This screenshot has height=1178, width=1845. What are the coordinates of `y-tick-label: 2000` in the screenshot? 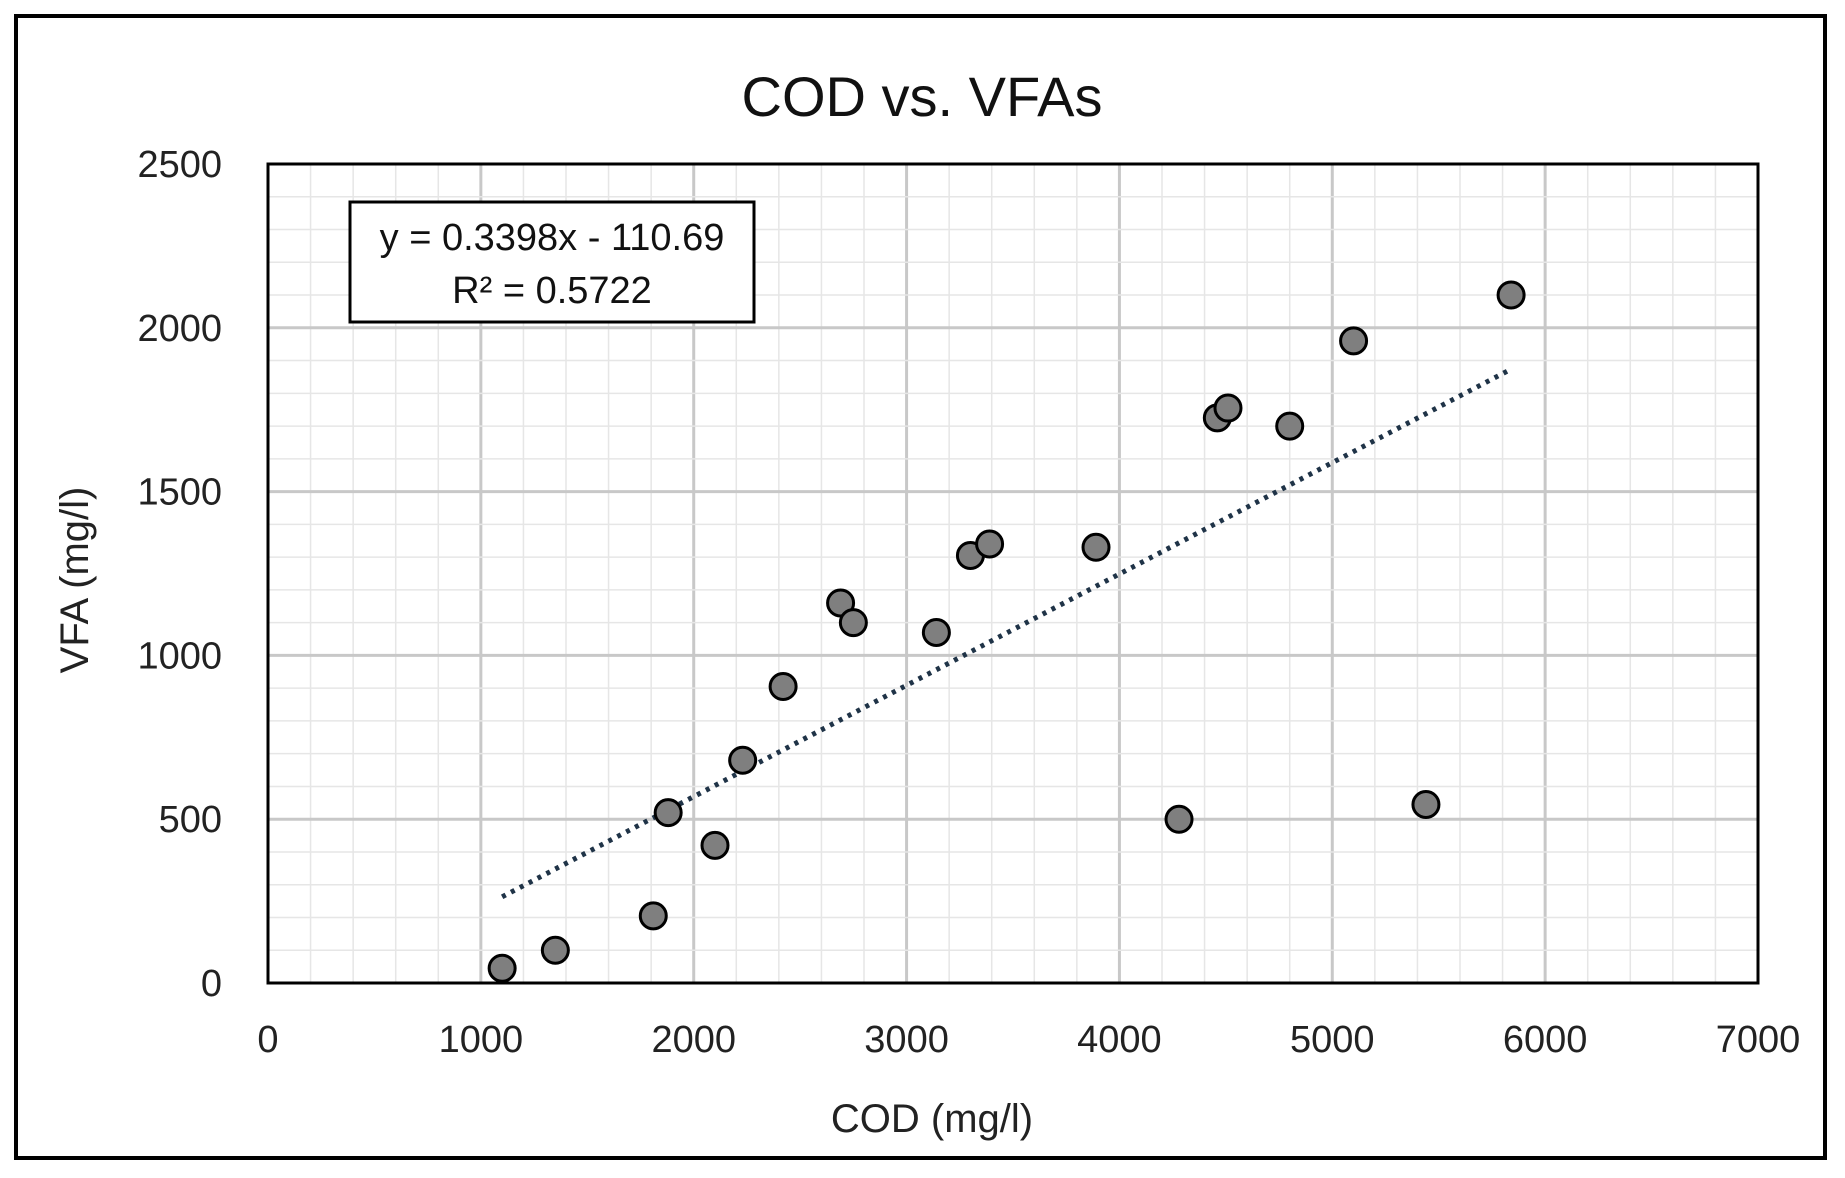 It's located at (179, 329).